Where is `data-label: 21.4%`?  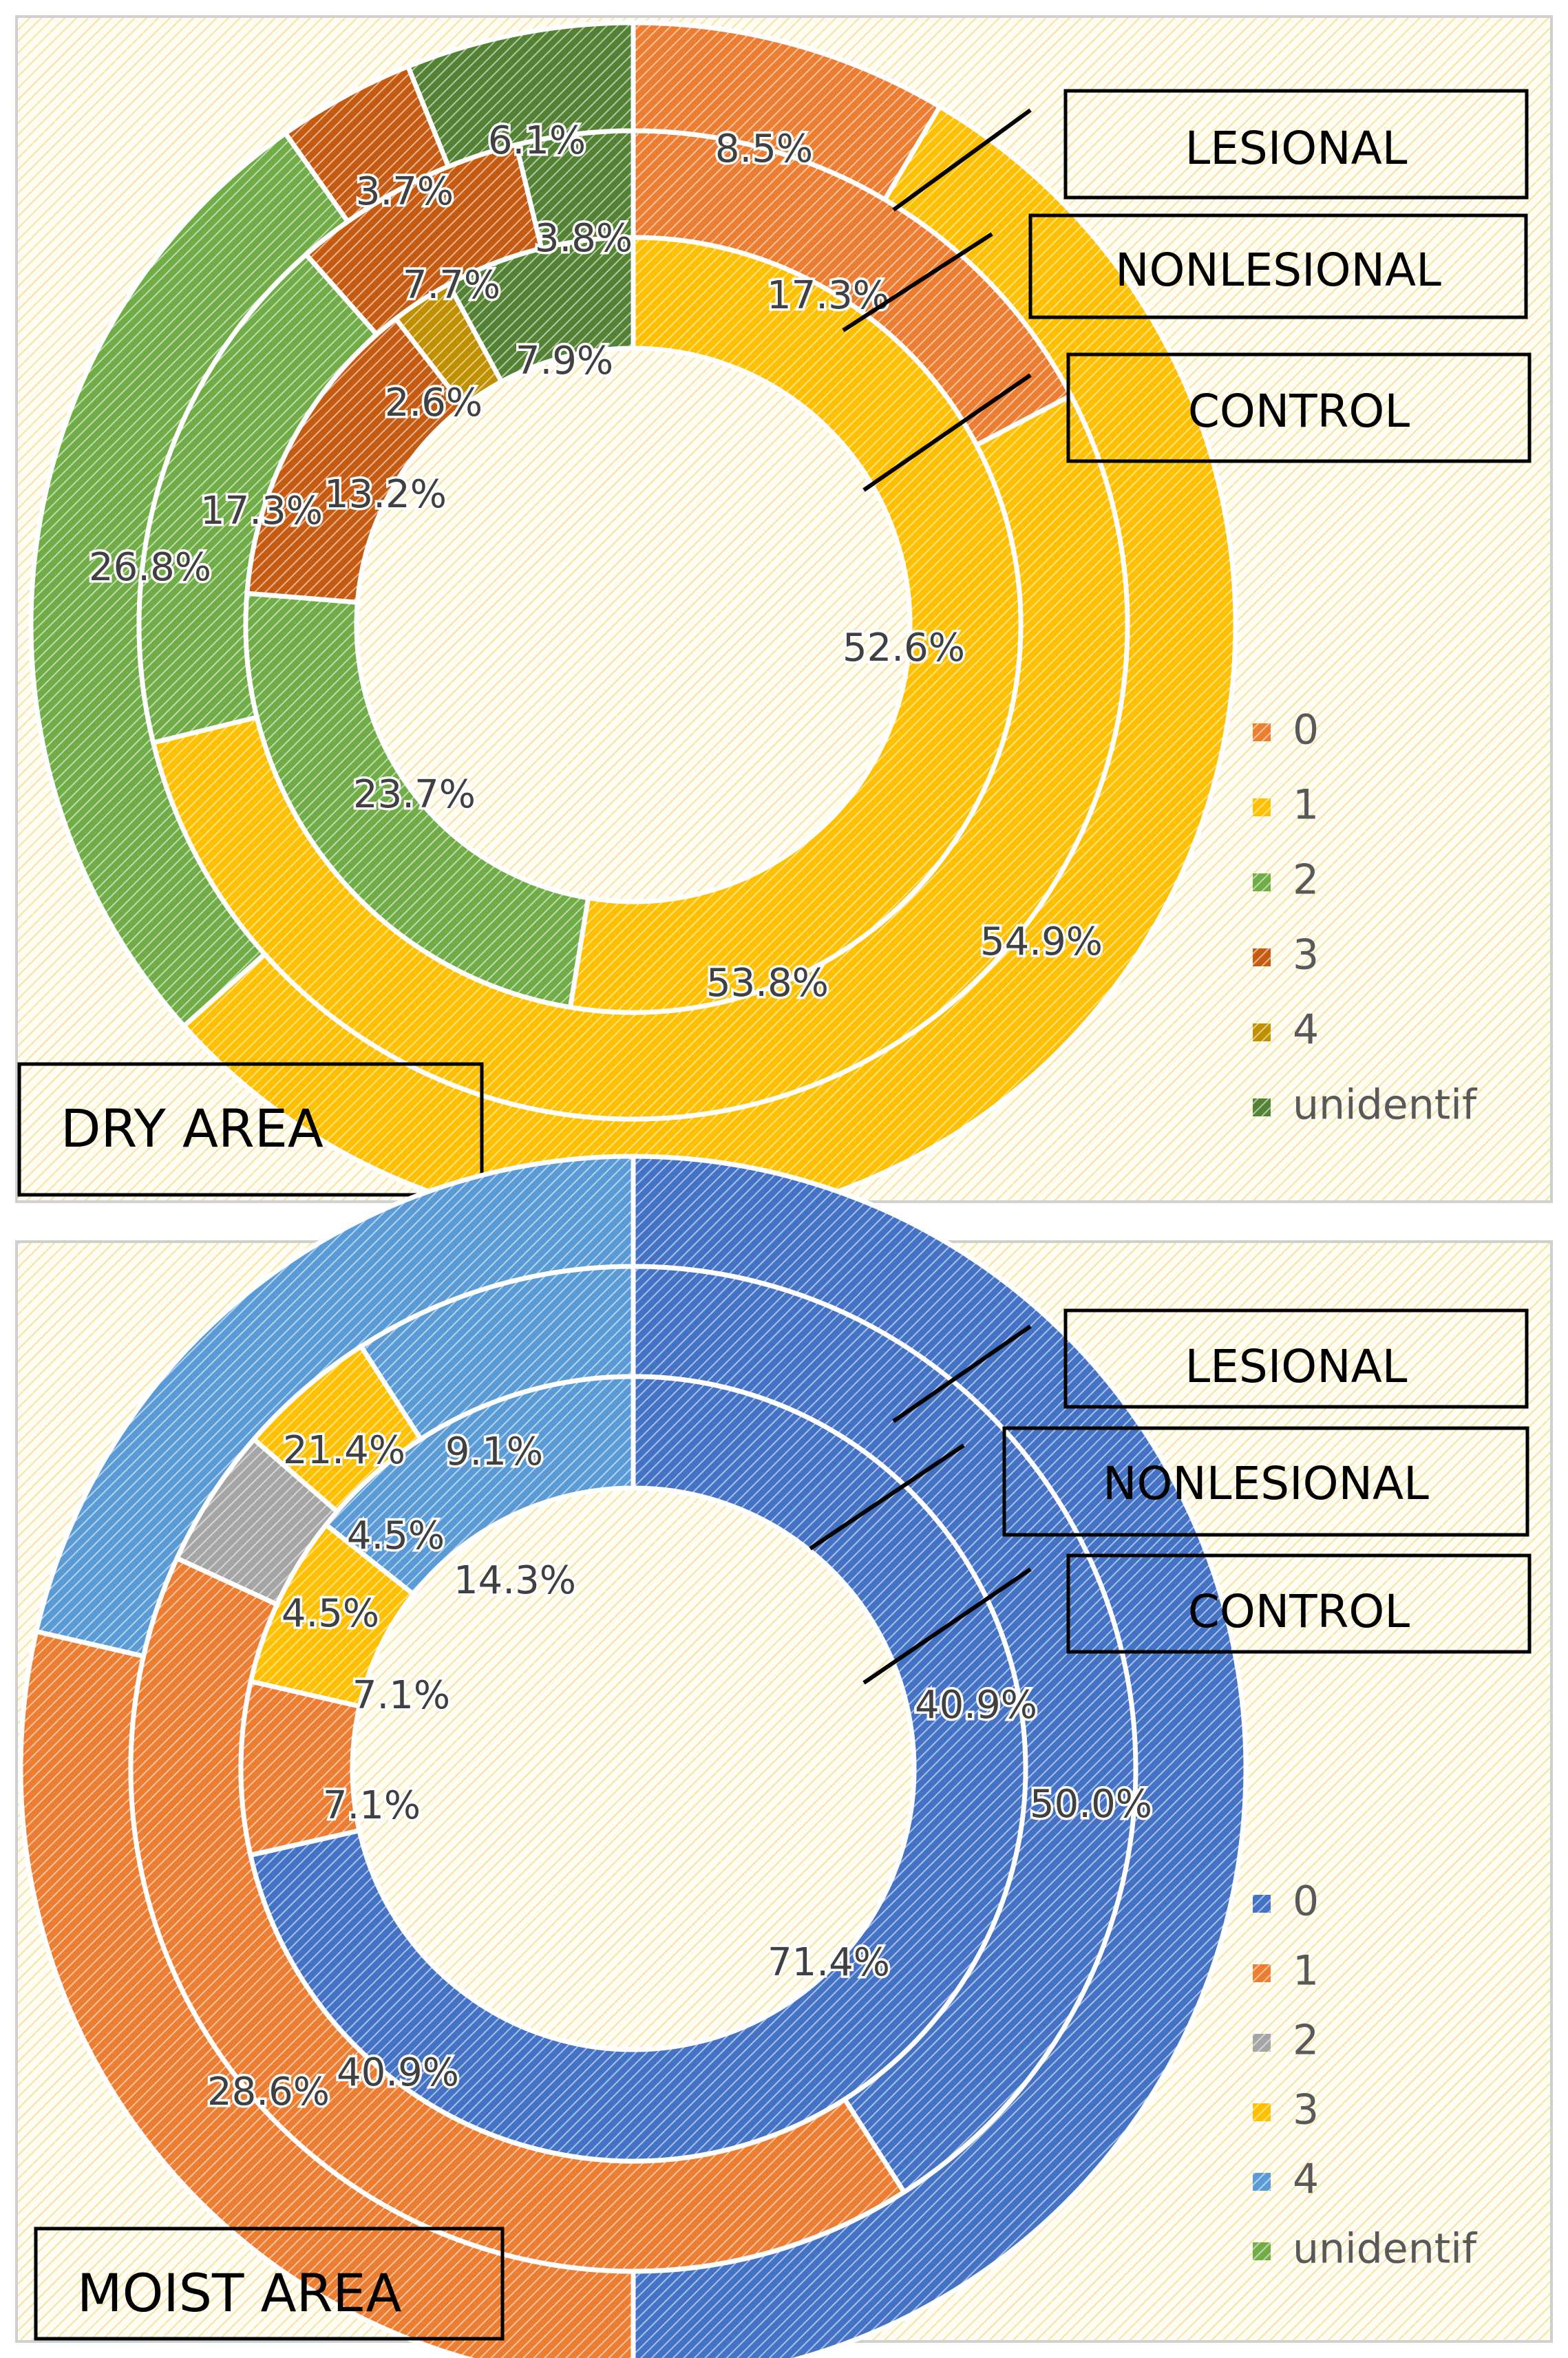
data-label: 21.4% is located at coordinates (344, 1451).